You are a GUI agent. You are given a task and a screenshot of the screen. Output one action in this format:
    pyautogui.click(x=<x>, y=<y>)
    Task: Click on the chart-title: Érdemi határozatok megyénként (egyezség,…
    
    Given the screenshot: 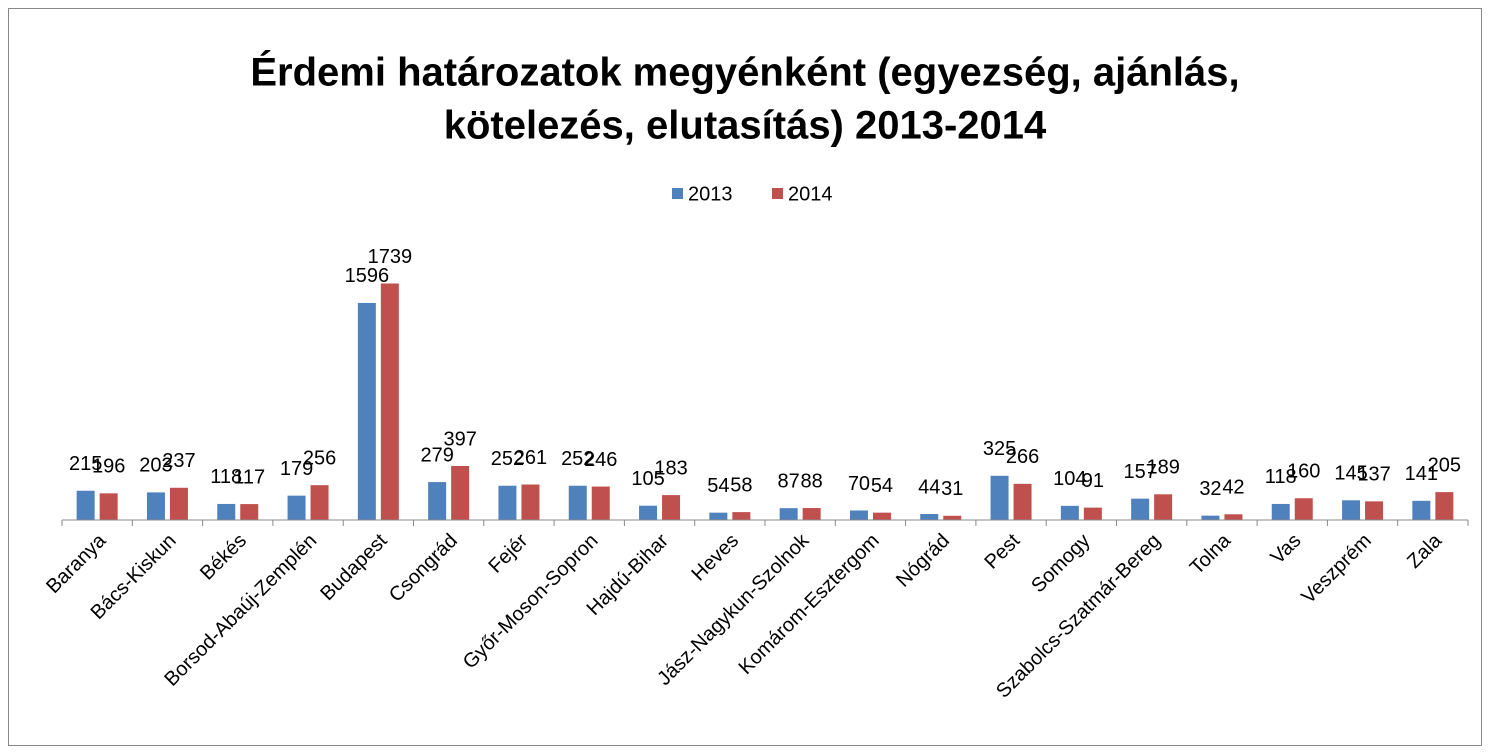 What is the action you would take?
    pyautogui.click(x=744, y=72)
    